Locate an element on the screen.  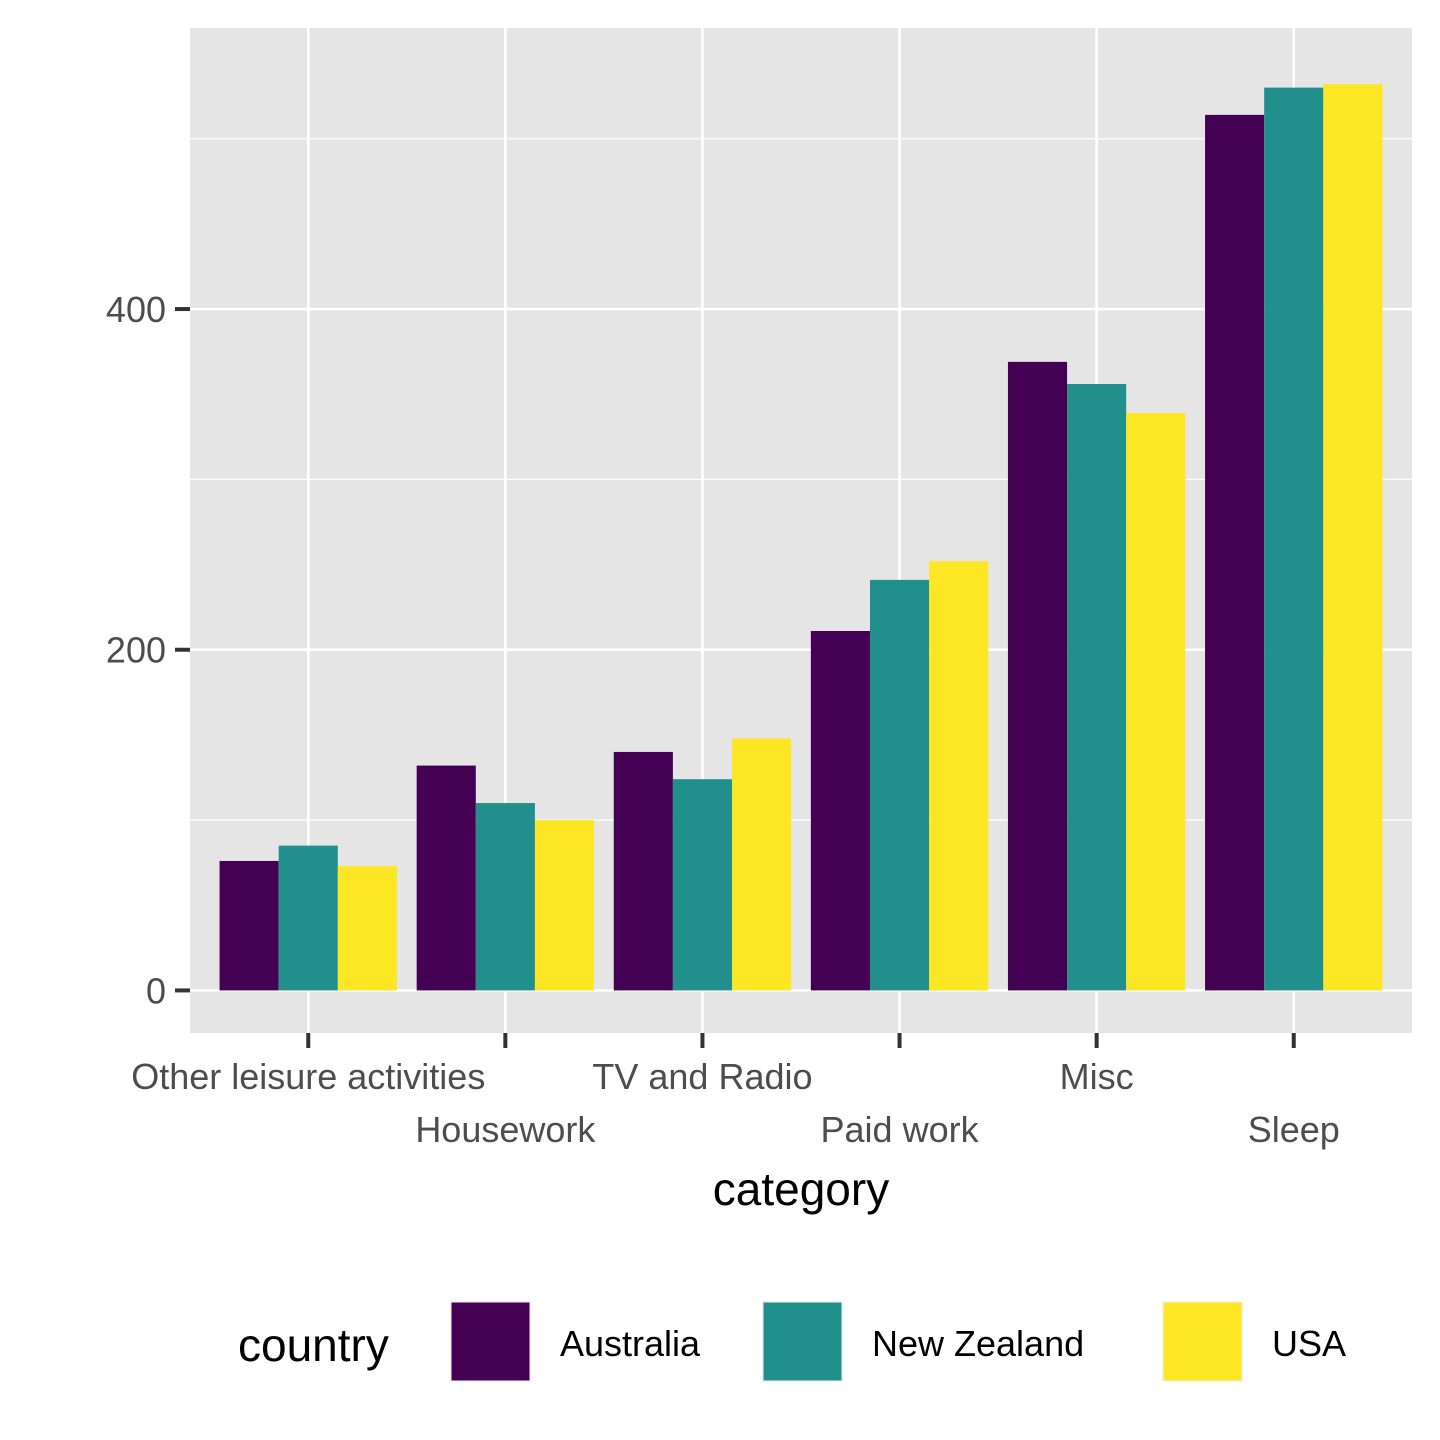
y-tick-label: 200 is located at coordinates (136, 650).